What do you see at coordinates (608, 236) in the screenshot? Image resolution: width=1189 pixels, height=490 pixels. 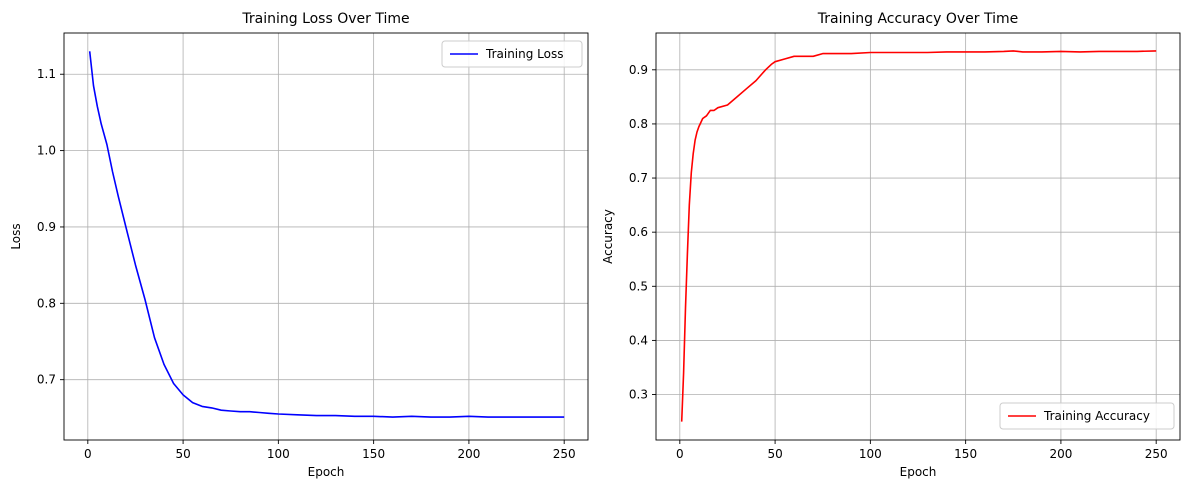 I see `y-axis-label: Accuracy` at bounding box center [608, 236].